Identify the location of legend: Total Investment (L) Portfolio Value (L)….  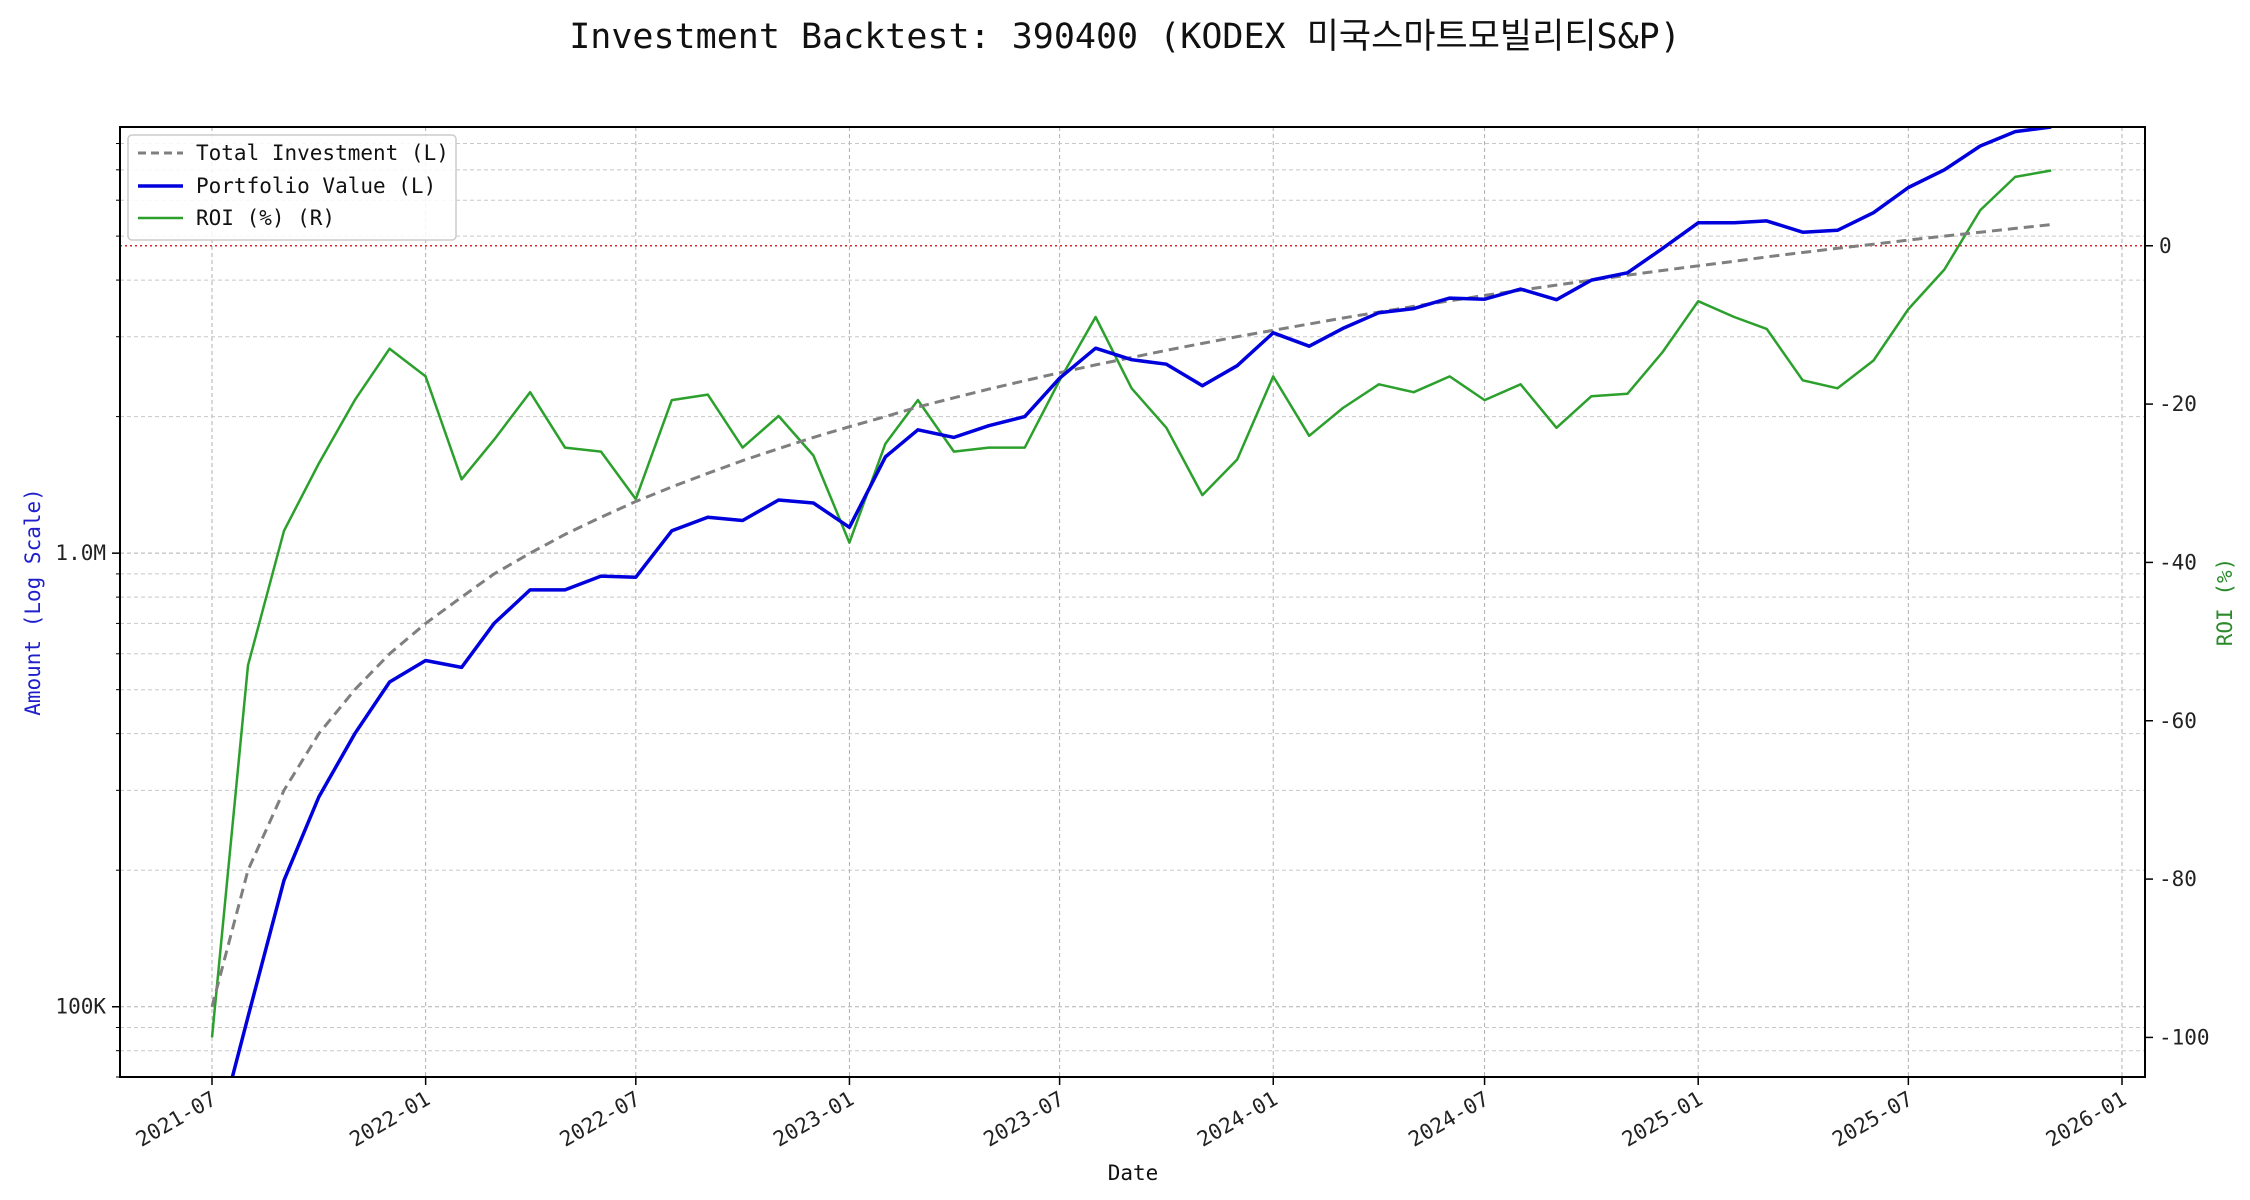
(292, 187).